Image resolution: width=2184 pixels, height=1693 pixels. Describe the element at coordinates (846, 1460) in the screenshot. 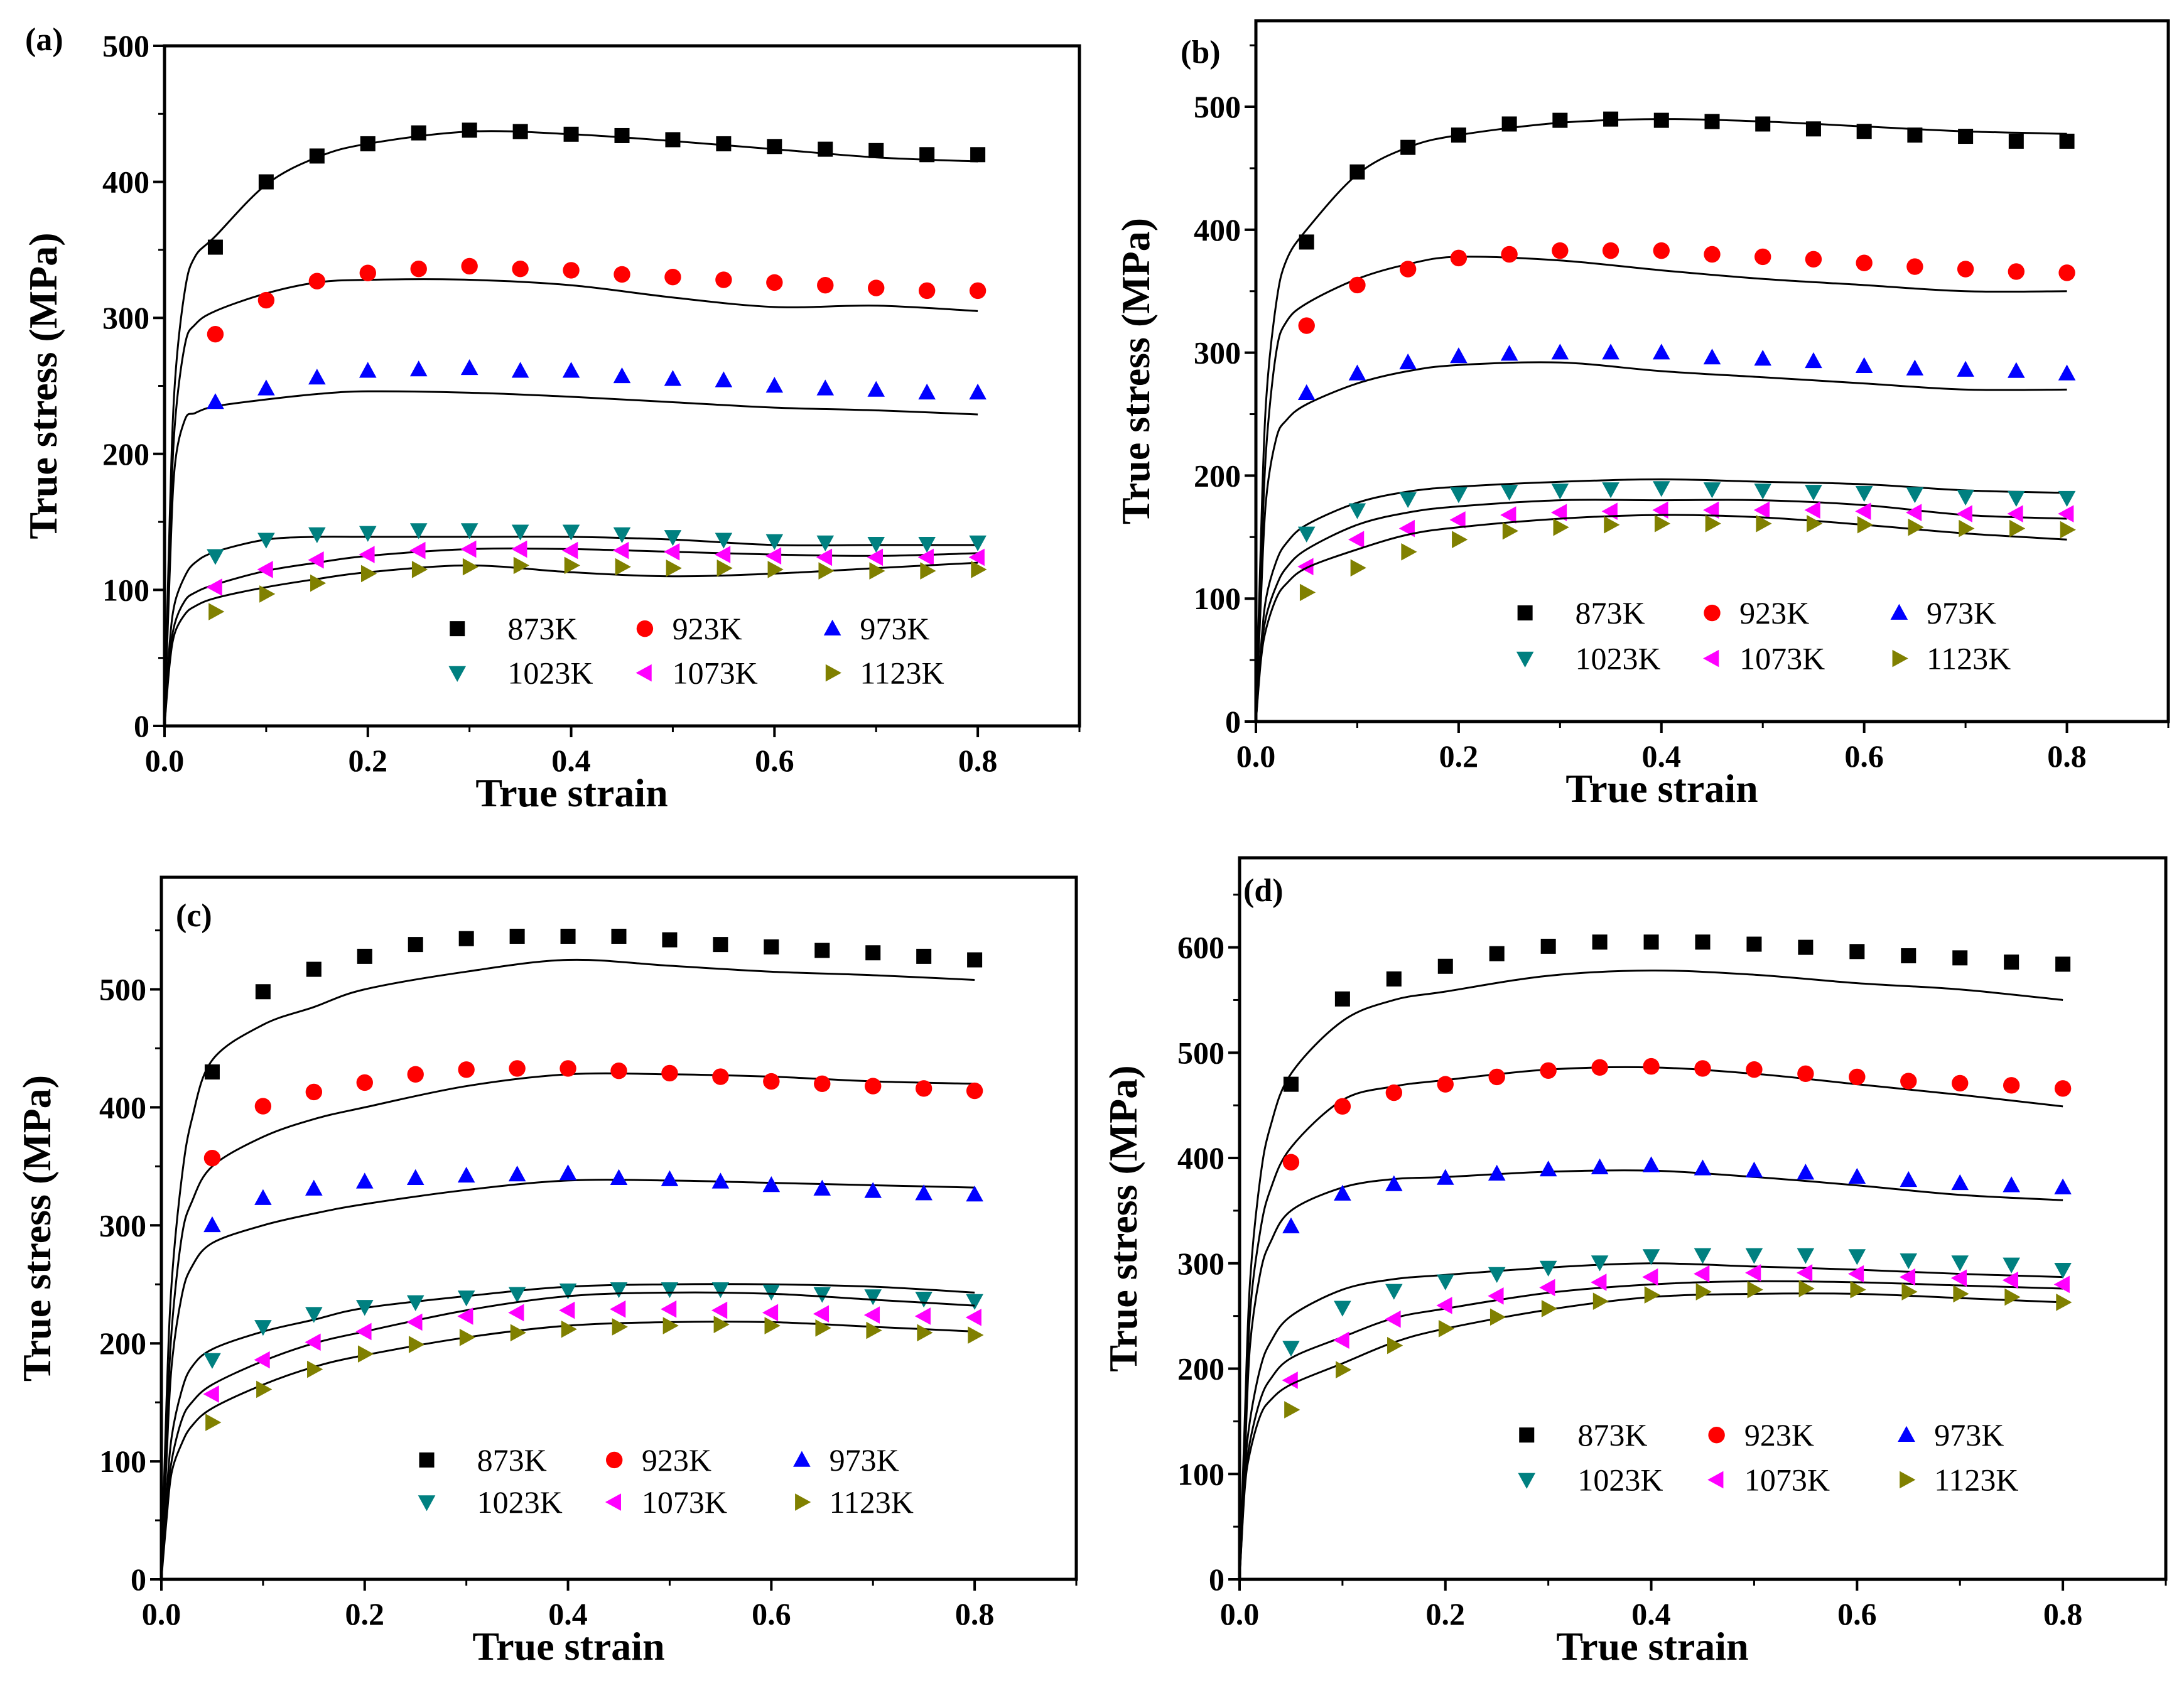

I see `legend-item-973K: 973K` at that location.